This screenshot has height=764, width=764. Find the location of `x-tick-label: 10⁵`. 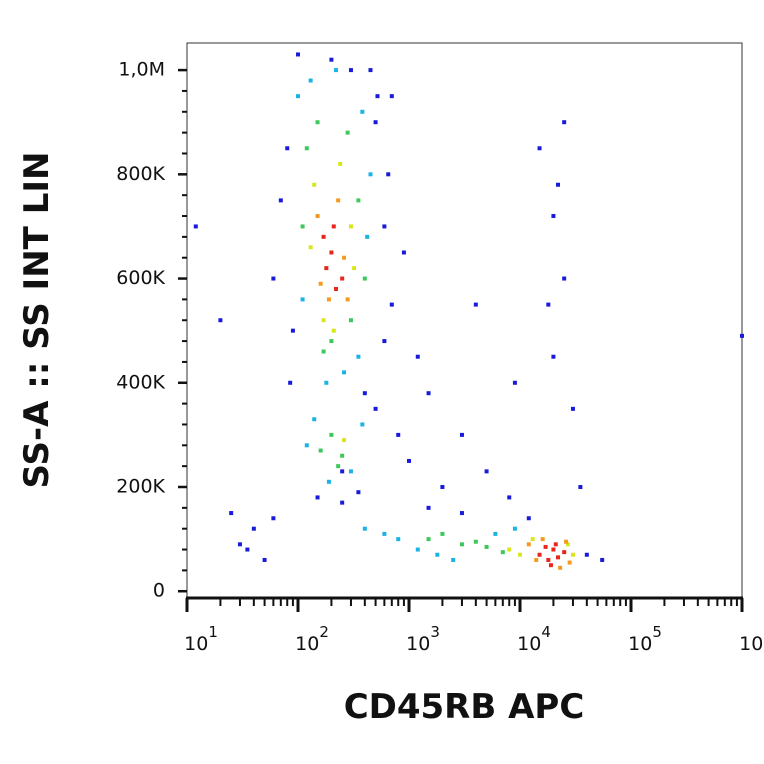

x-tick-label: 10⁵ is located at coordinates (645, 639).